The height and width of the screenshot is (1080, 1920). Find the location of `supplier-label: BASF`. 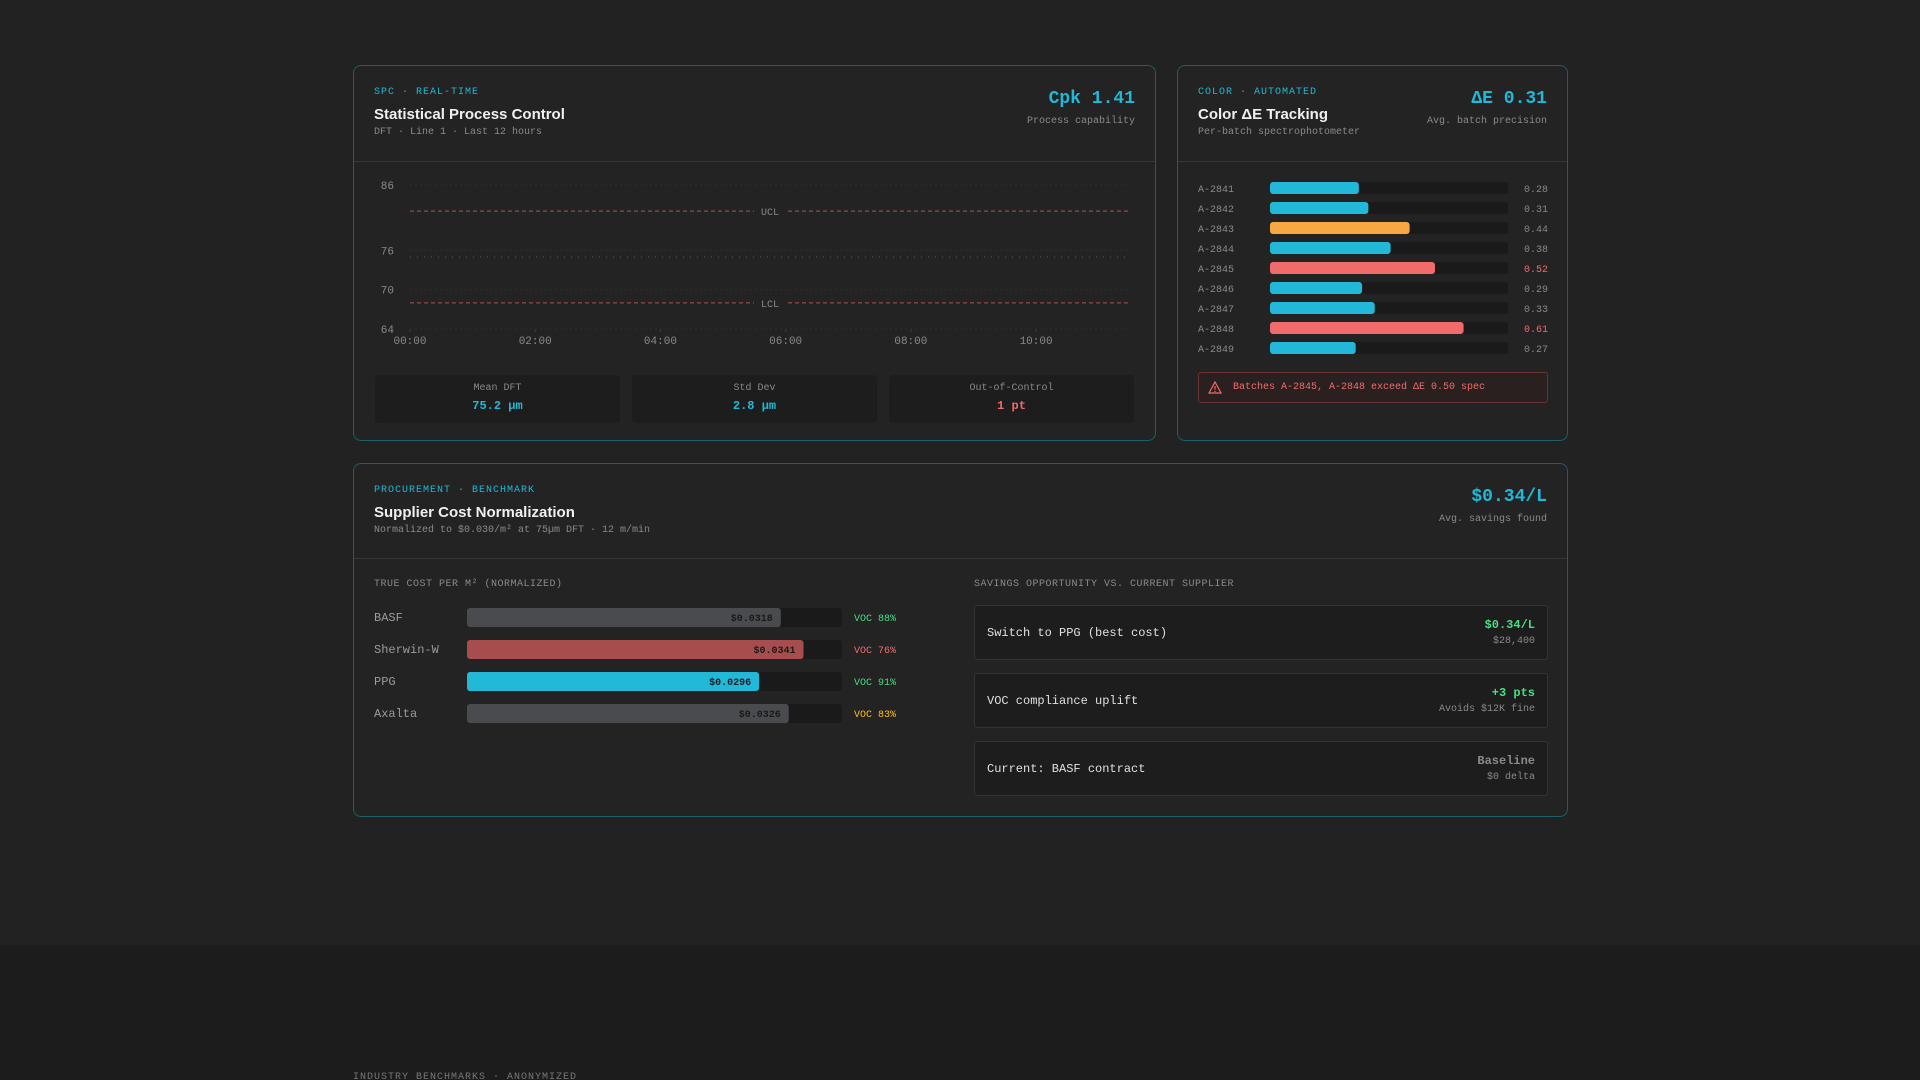

supplier-label: BASF is located at coordinates (388, 618).